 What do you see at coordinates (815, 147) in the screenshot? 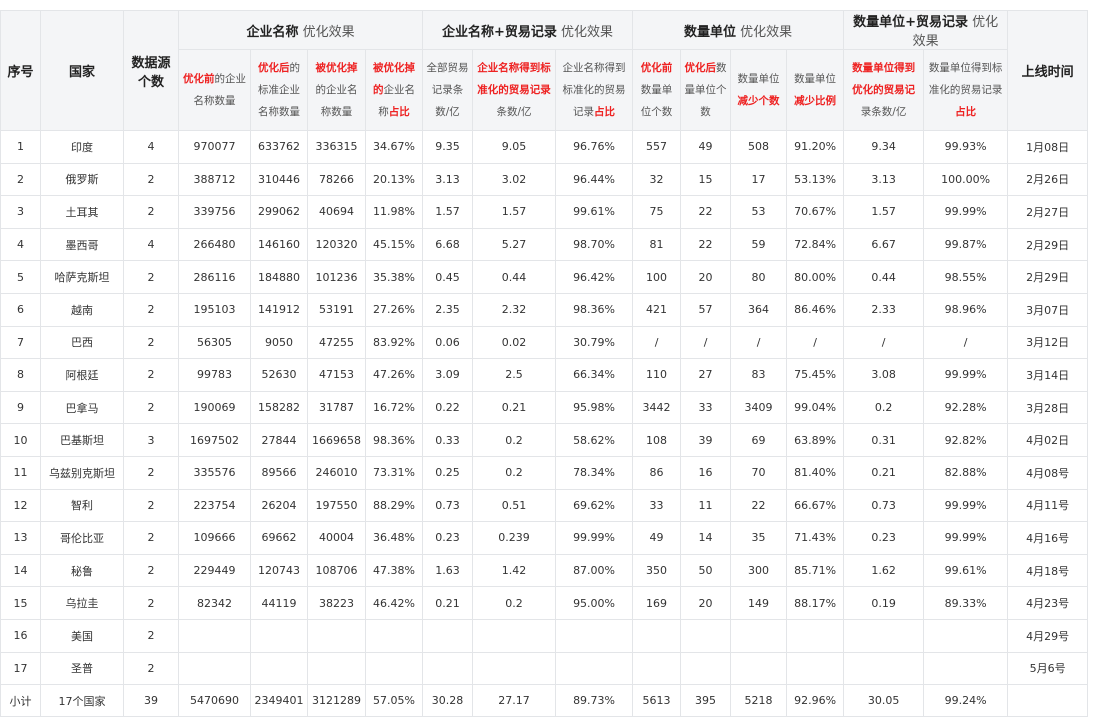
I see `table-cell: 91.20%` at bounding box center [815, 147].